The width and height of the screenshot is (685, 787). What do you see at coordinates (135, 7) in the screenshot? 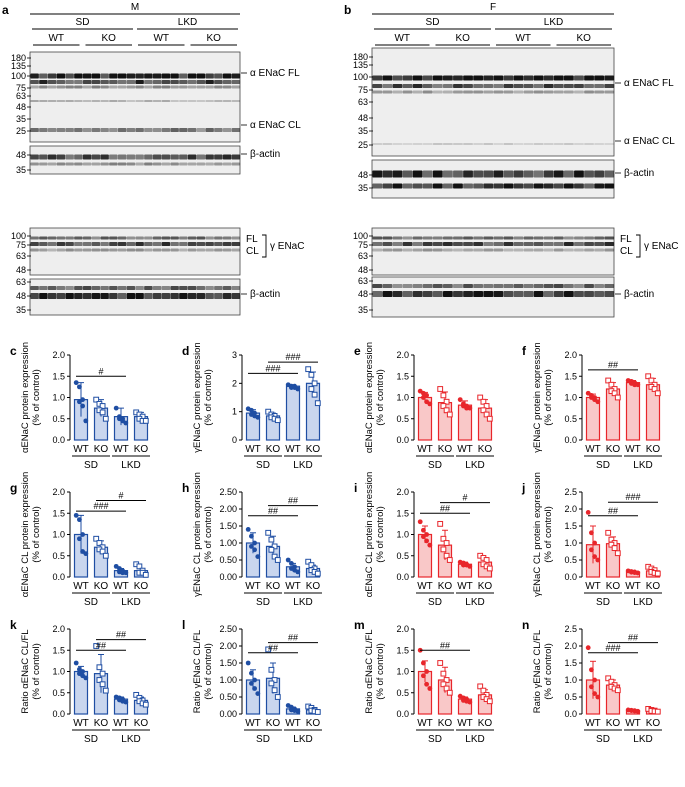
I see `sex-label: M` at bounding box center [135, 7].